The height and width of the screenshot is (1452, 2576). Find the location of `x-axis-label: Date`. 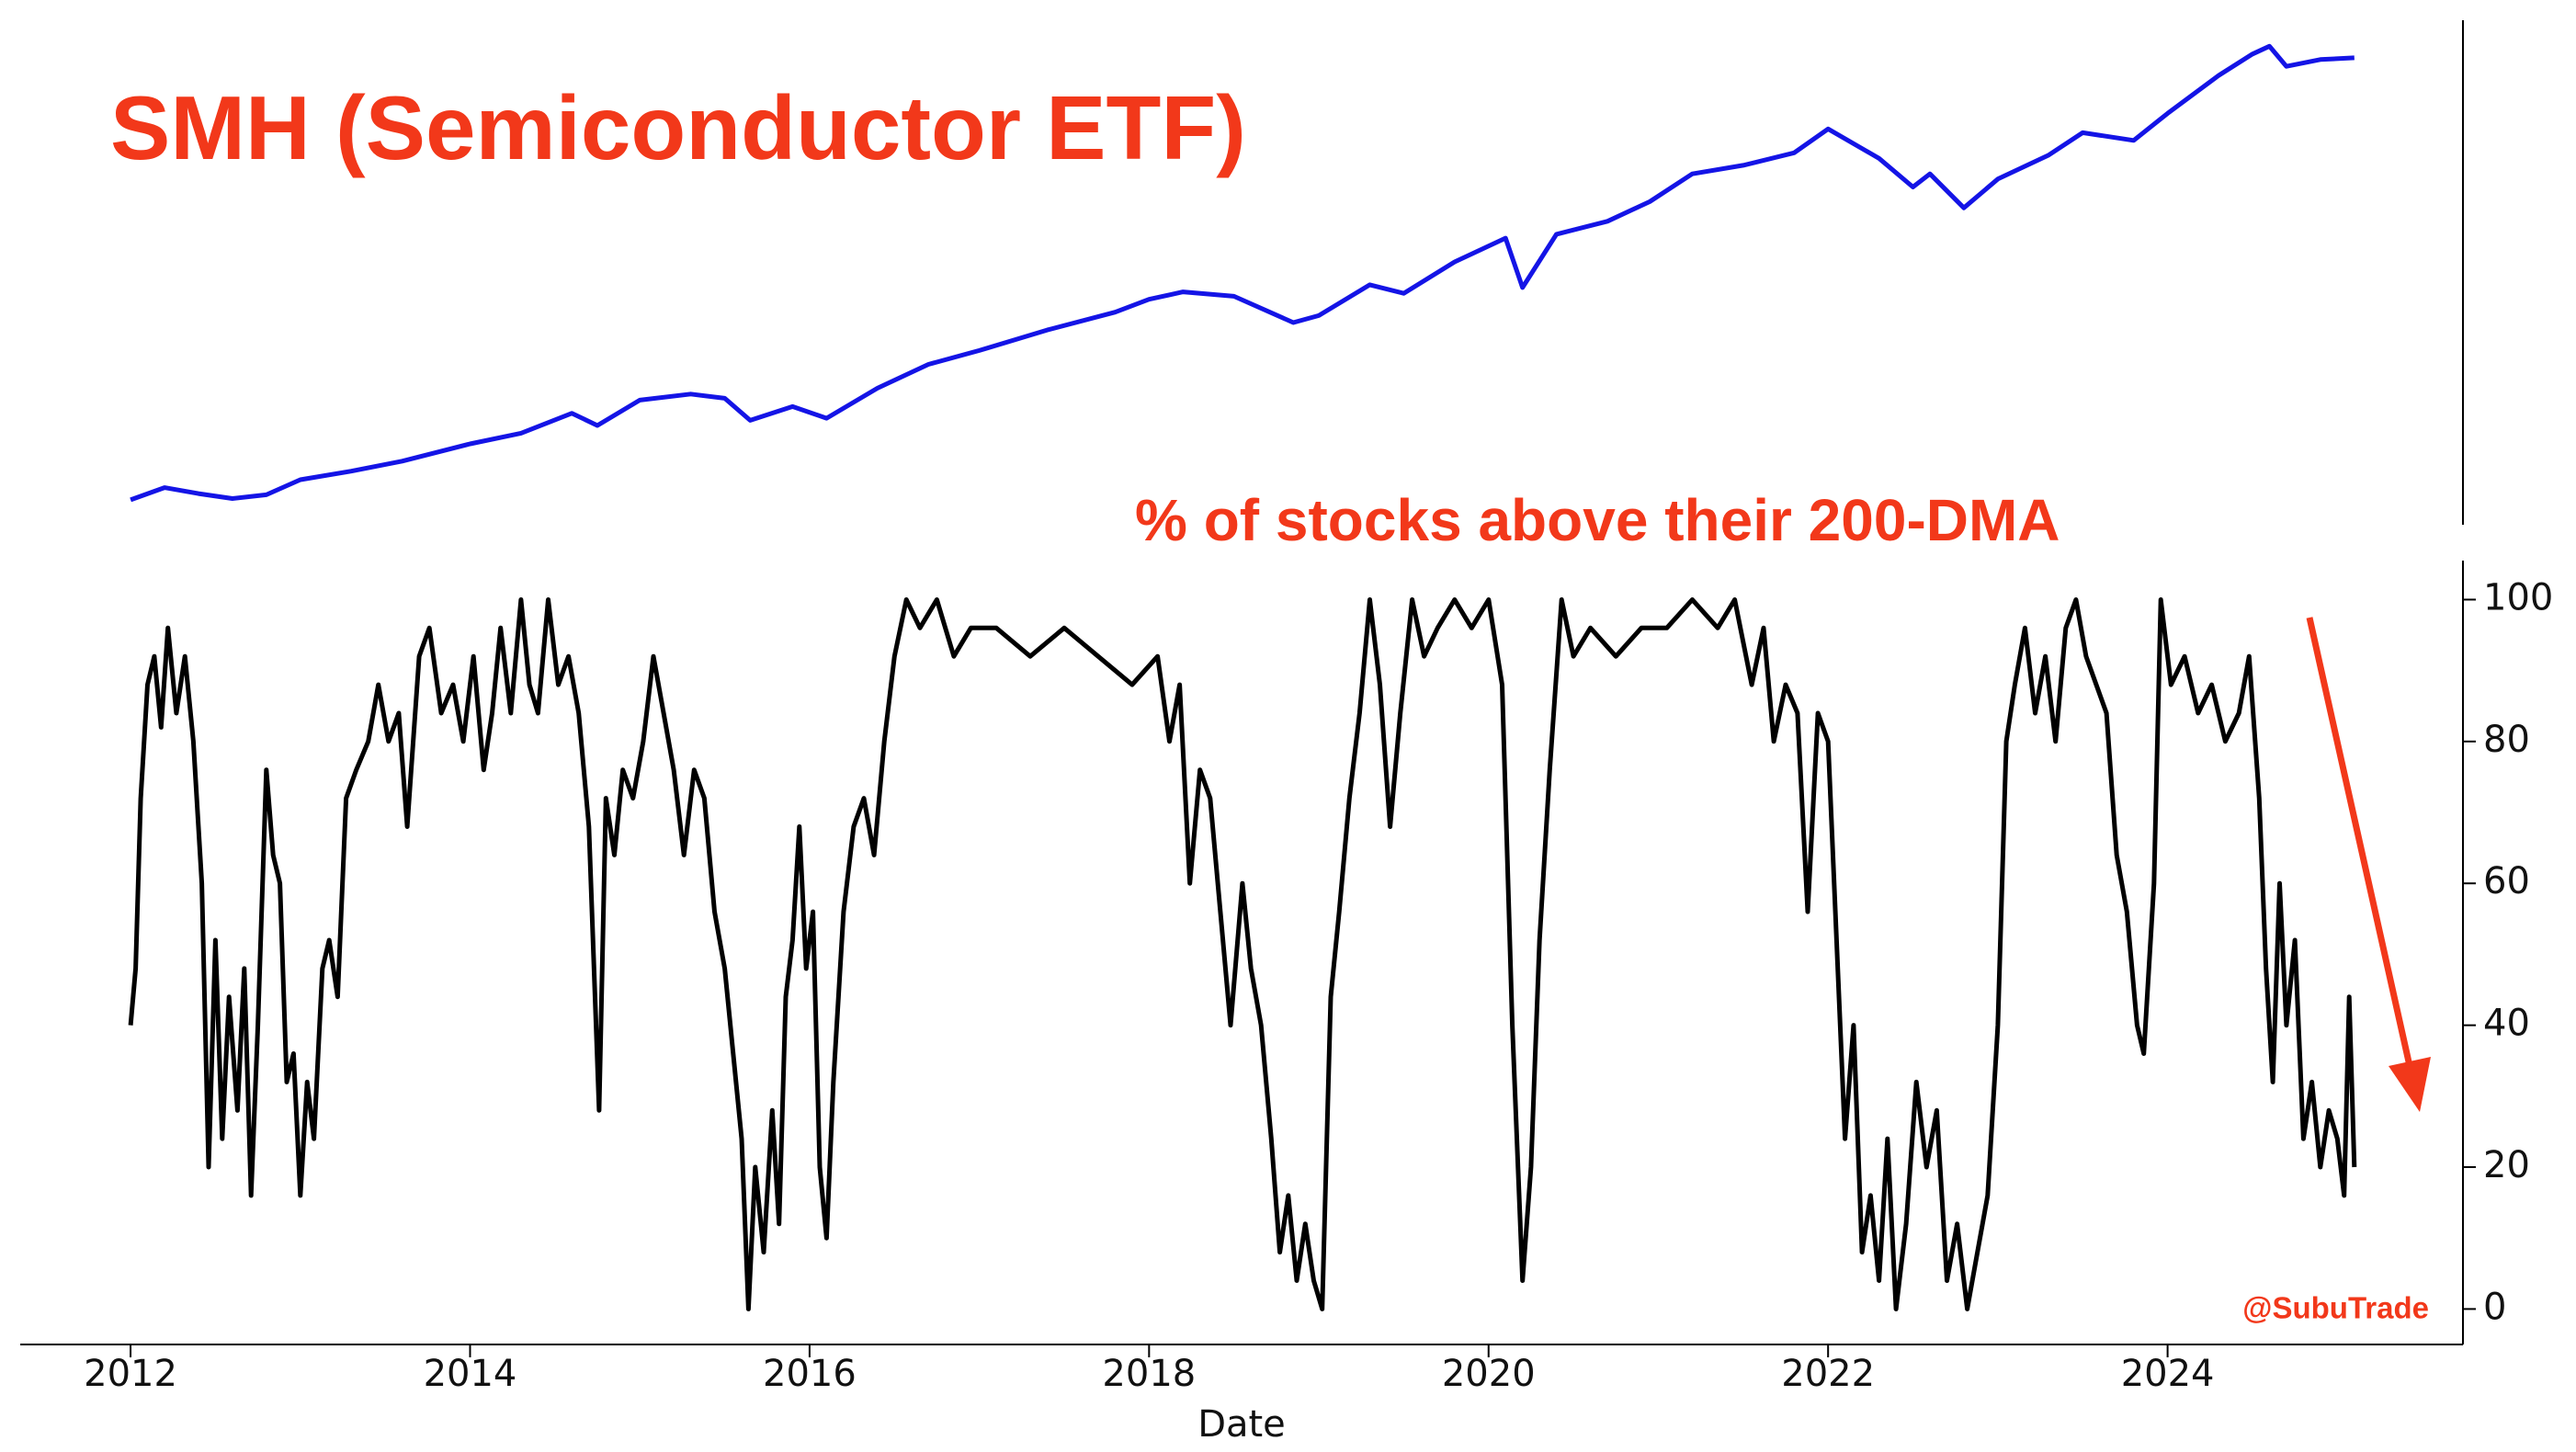

x-axis-label: Date is located at coordinates (1241, 1424).